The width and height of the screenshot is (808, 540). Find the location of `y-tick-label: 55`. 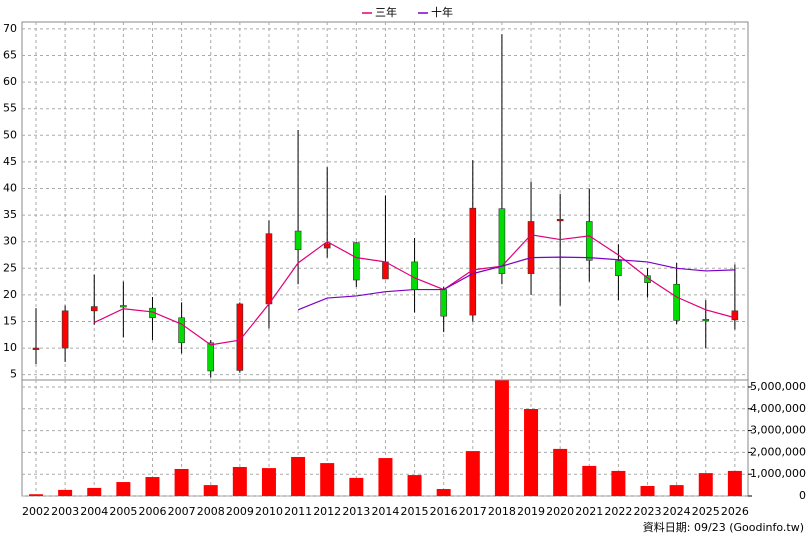

y-tick-label: 55 is located at coordinates (10, 108).